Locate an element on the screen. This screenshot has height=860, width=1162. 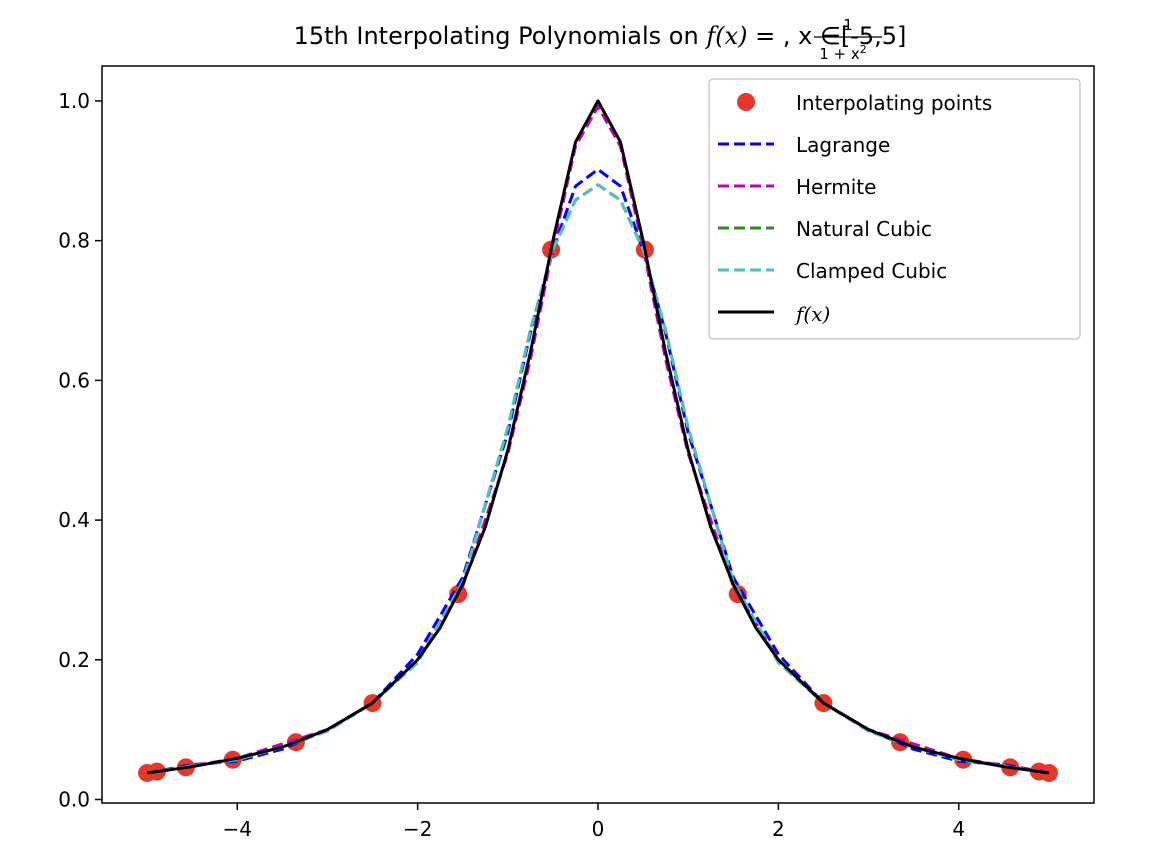
title-fraction-den: 1 + x is located at coordinates (839, 54).